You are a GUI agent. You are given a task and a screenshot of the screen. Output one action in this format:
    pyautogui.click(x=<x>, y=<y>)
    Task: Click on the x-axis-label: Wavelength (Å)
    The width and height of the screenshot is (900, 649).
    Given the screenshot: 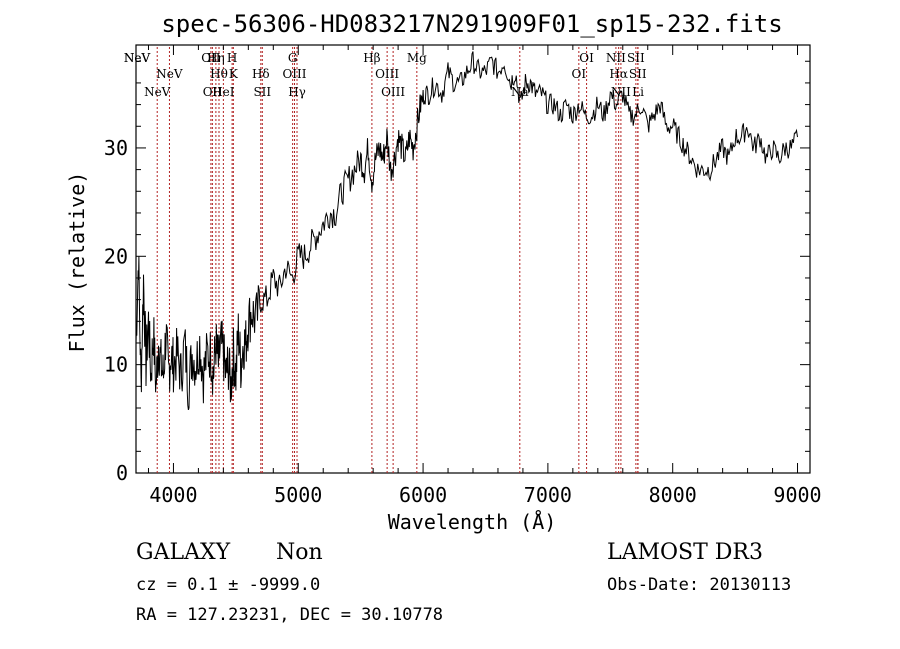 What is the action you would take?
    pyautogui.click(x=472, y=522)
    